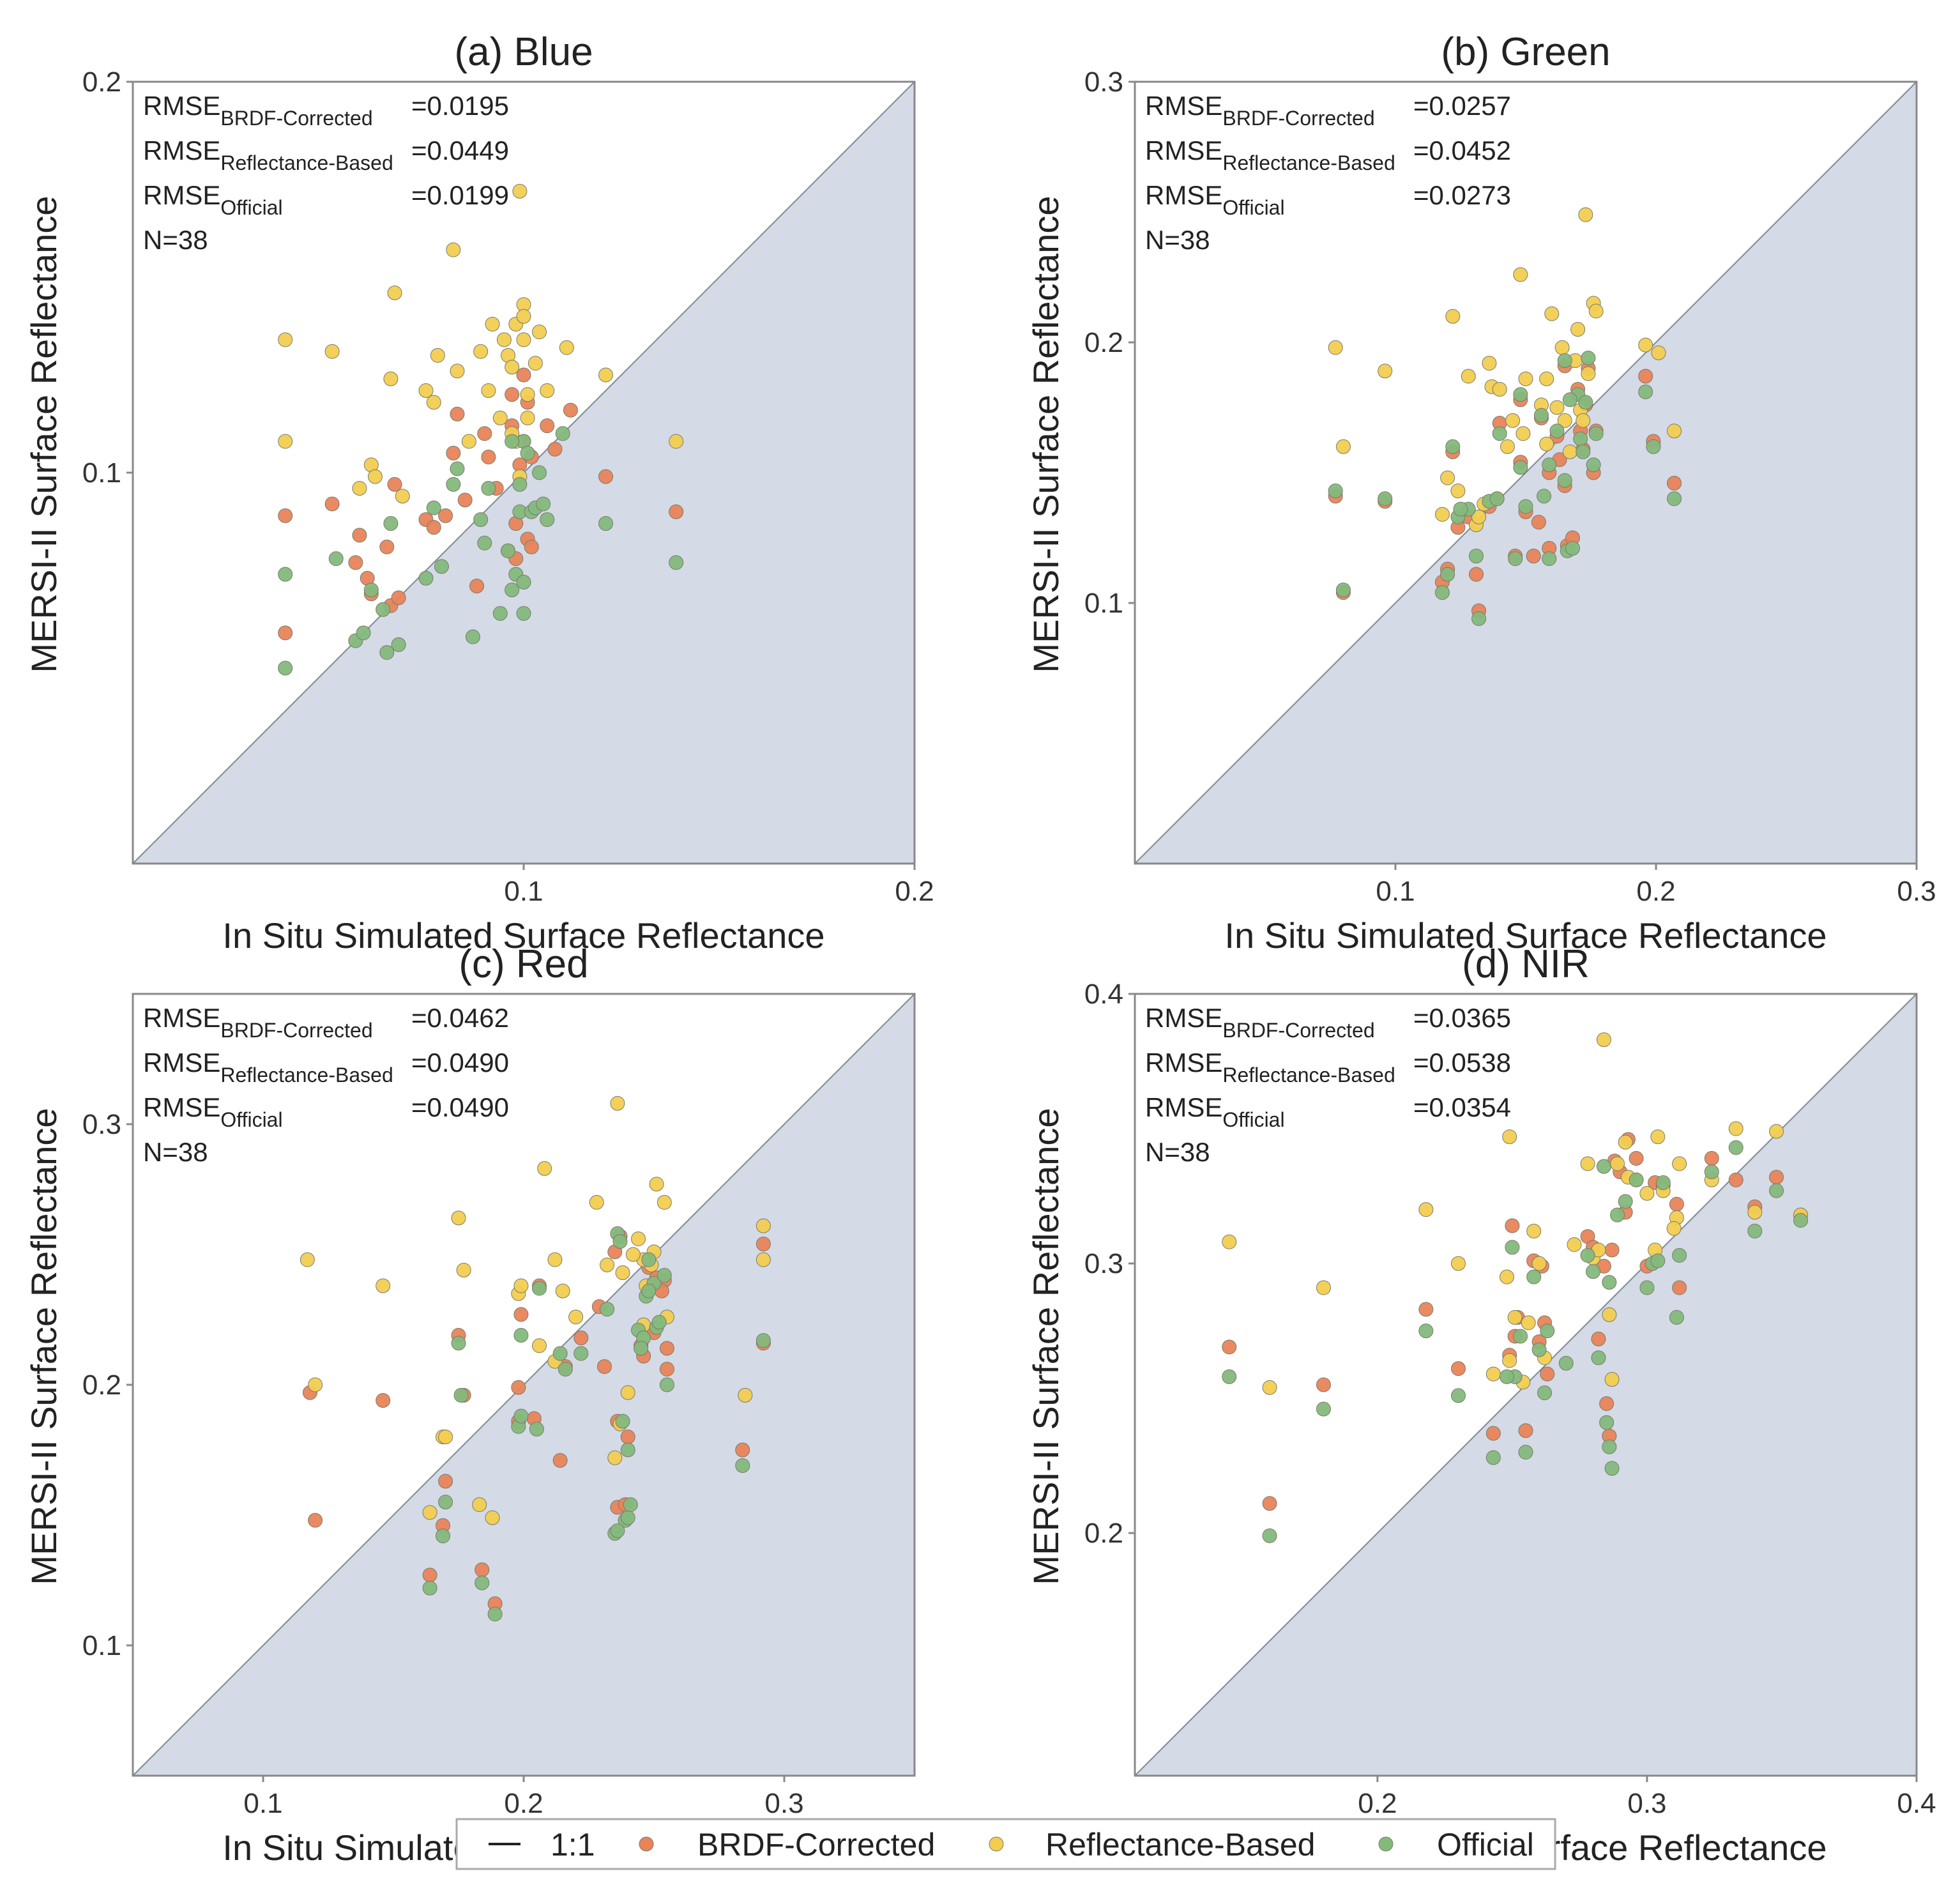 The width and height of the screenshot is (1960, 1883). Describe the element at coordinates (996, 1844) in the screenshot. I see `legend-dot-reflectance` at that location.